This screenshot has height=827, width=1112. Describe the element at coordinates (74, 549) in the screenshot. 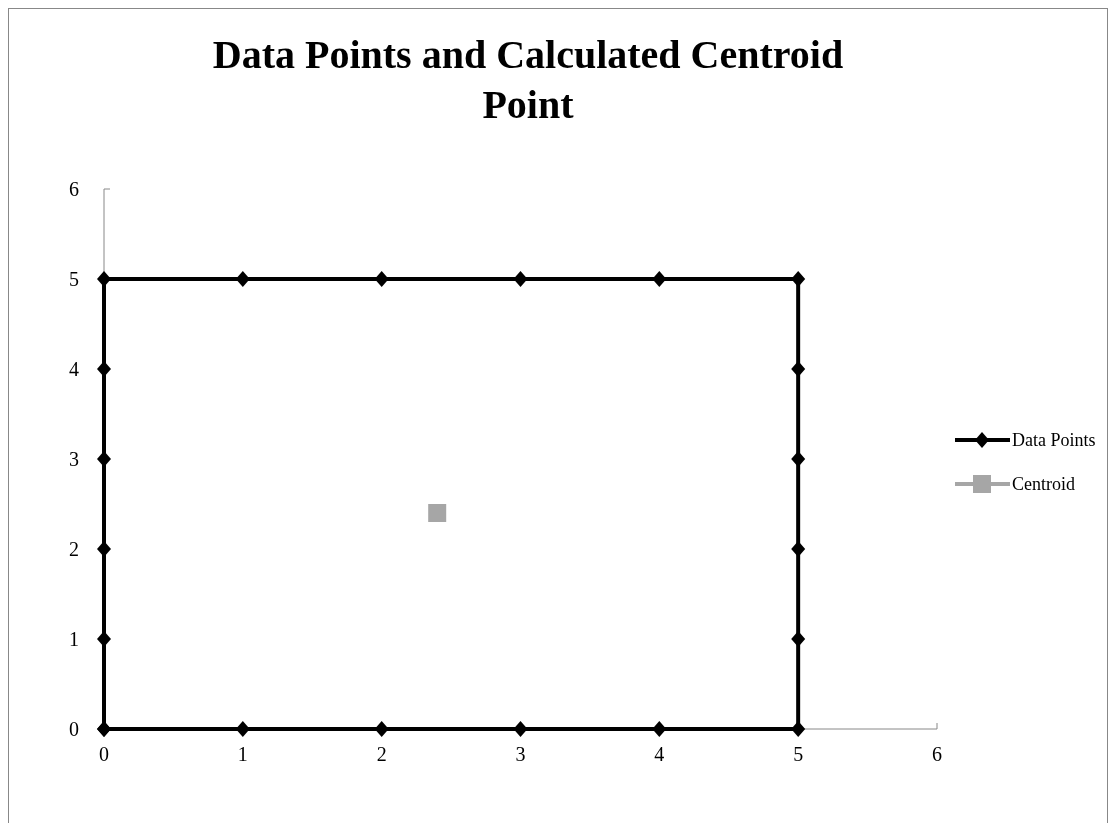

I see `y-tick-label: 2` at that location.